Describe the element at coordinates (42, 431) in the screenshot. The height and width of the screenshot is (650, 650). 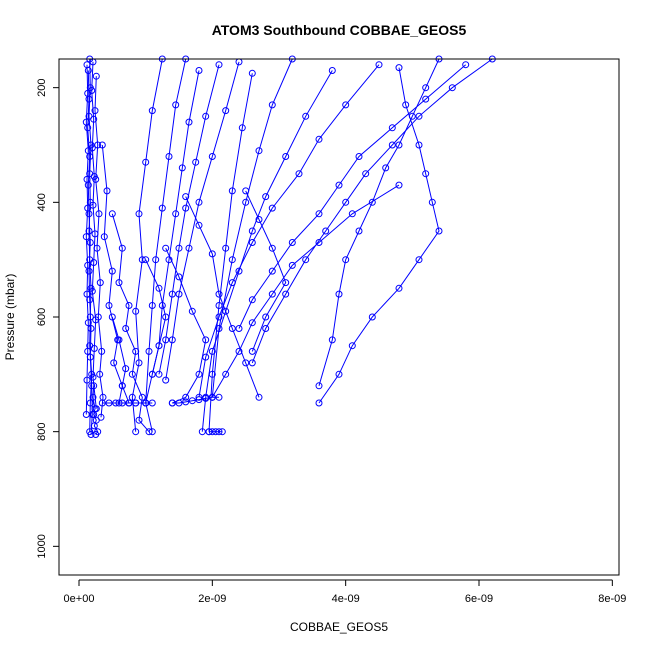
I see `y-tick-label: 800` at that location.